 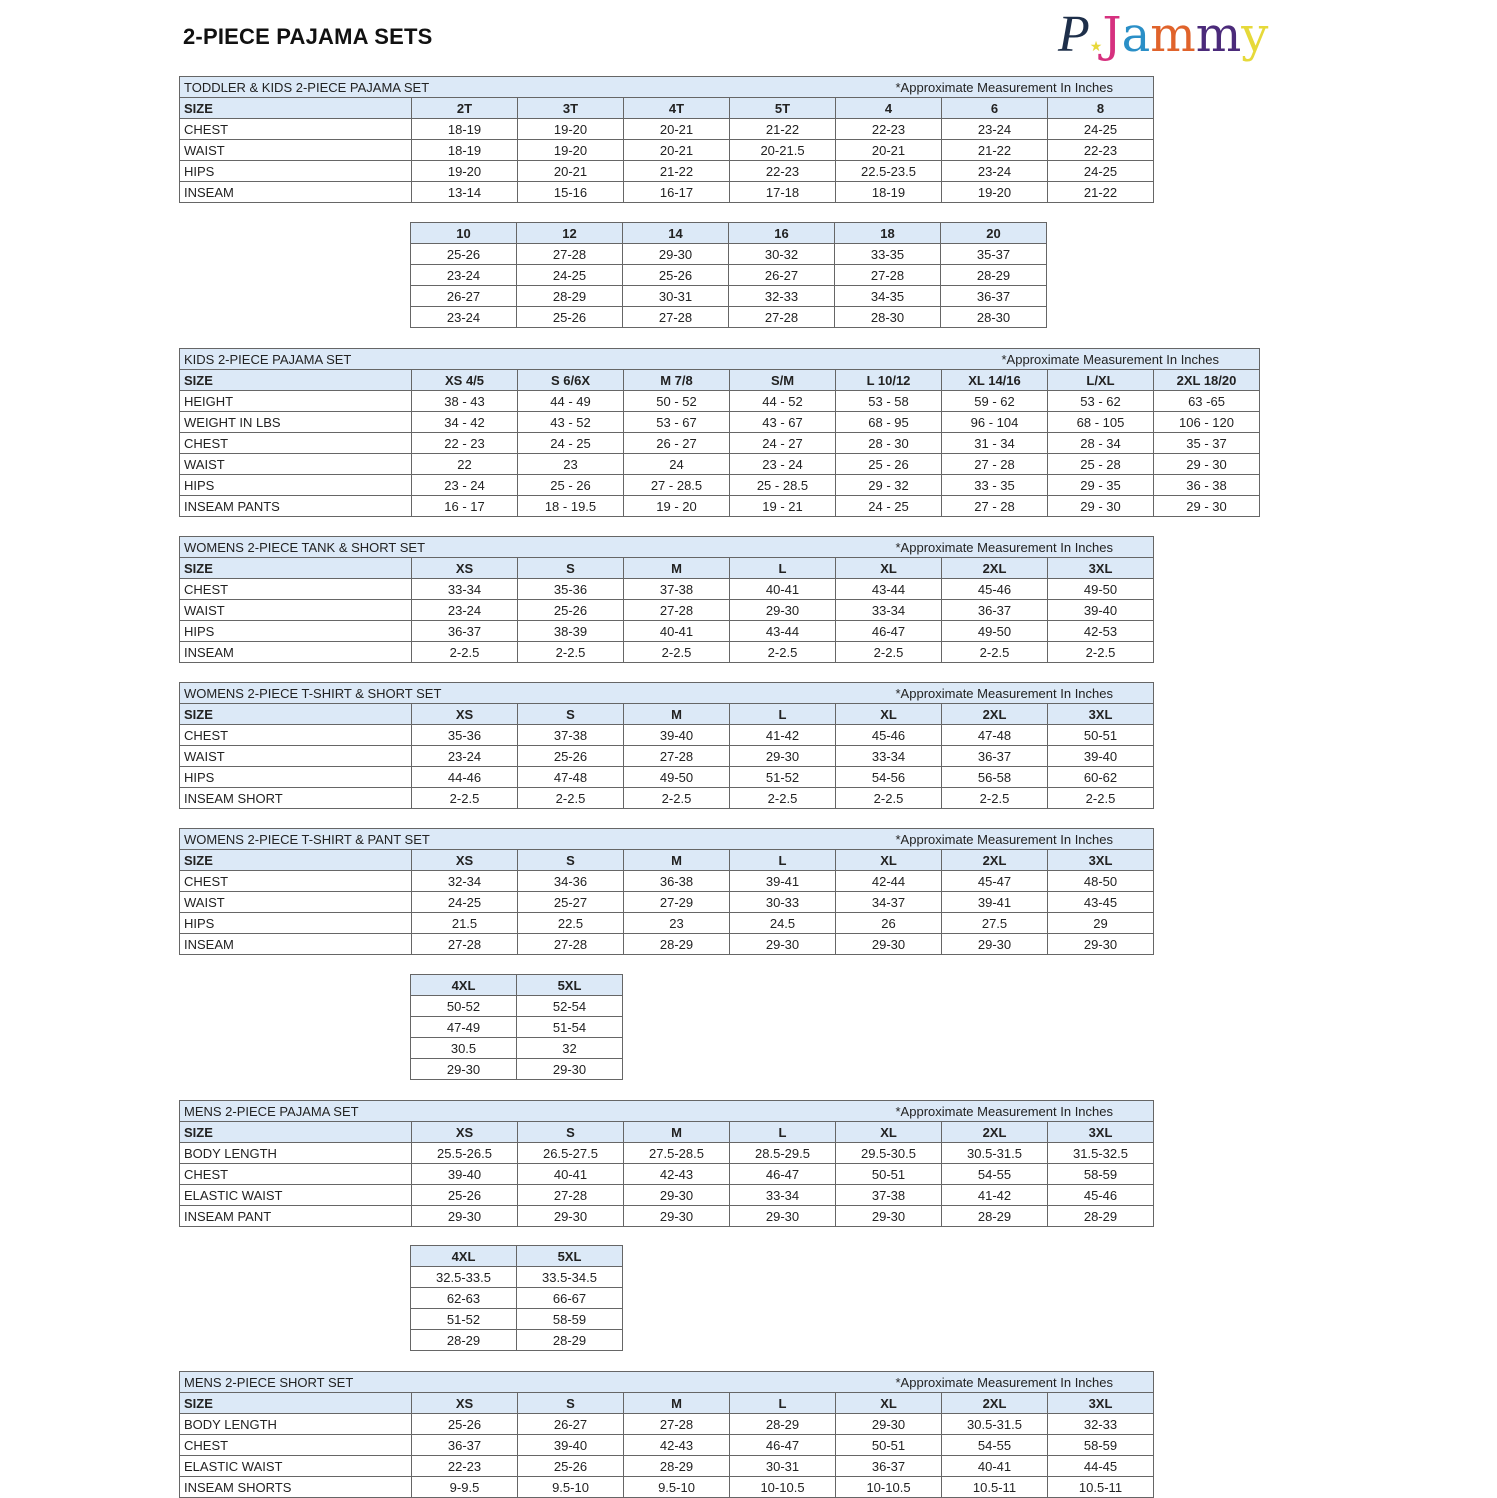 What do you see at coordinates (570, 923) in the screenshot?
I see `measurement-value: 22.5` at bounding box center [570, 923].